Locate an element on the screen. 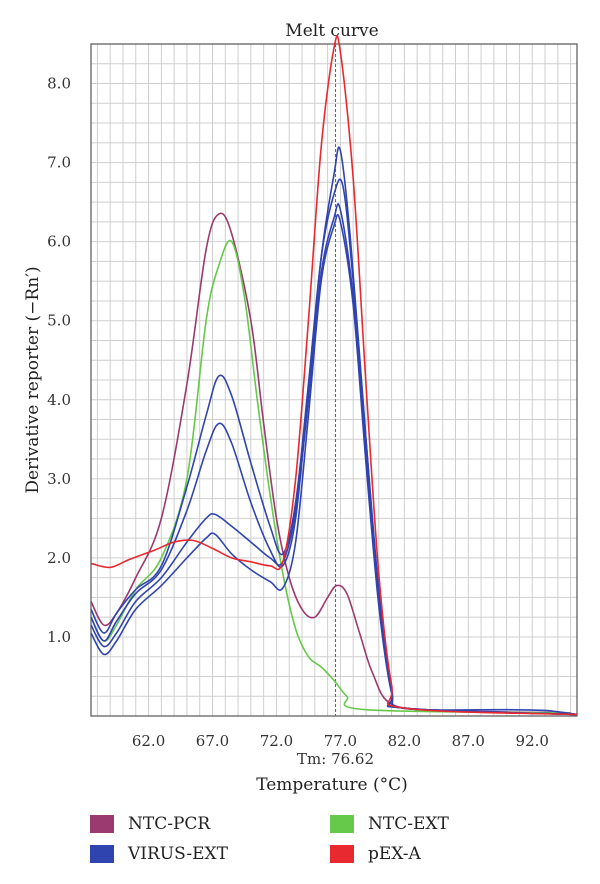  chart-legend: NTC-PCR NTC-EXT VIRUS-EXT pEX-A is located at coordinates (300, 841).